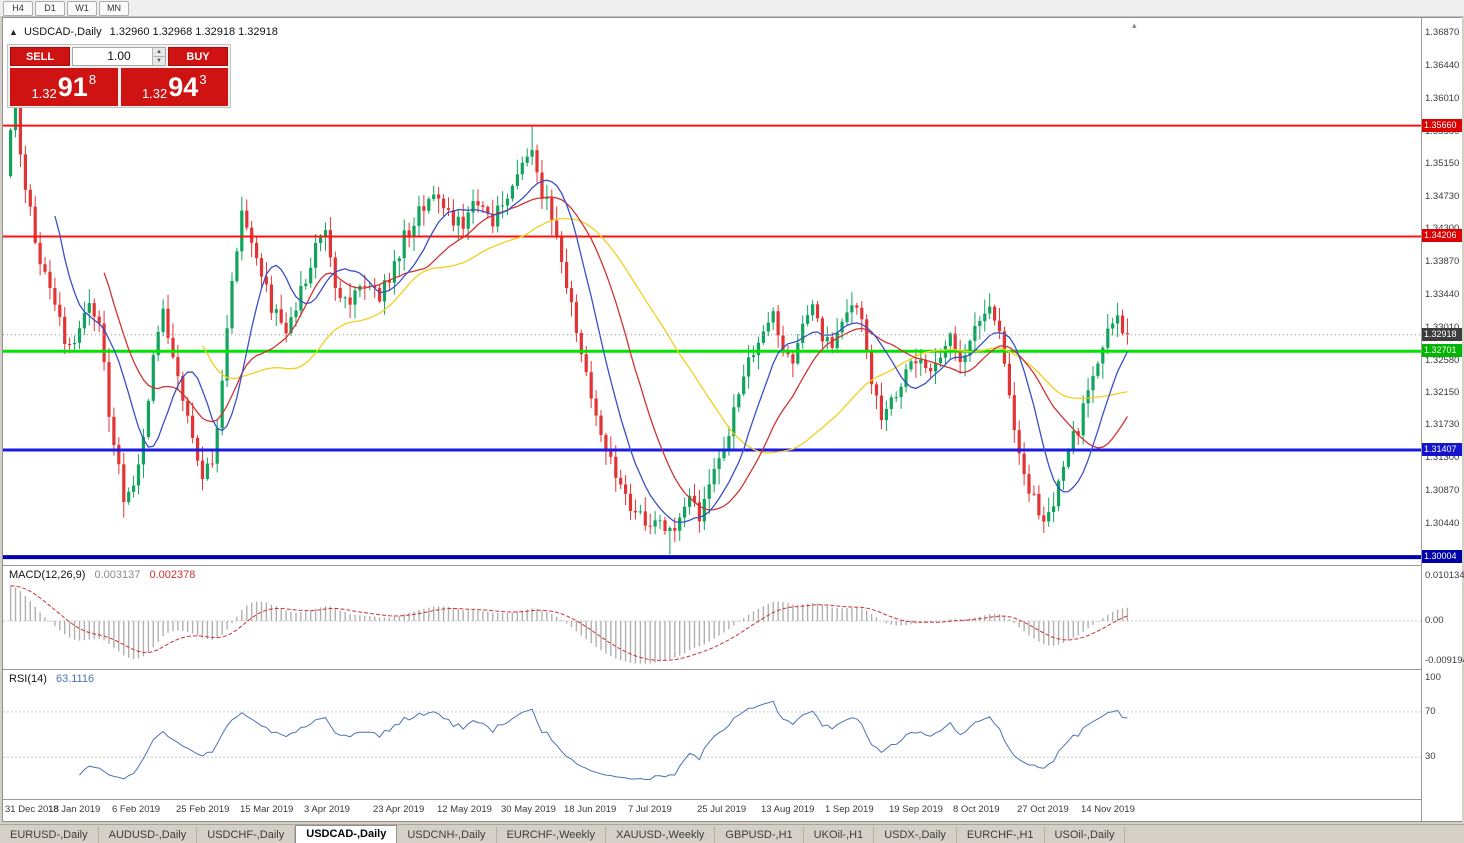 The height and width of the screenshot is (843, 1464). Describe the element at coordinates (117, 575) in the screenshot. I see `macd-value: 0.003137` at that location.